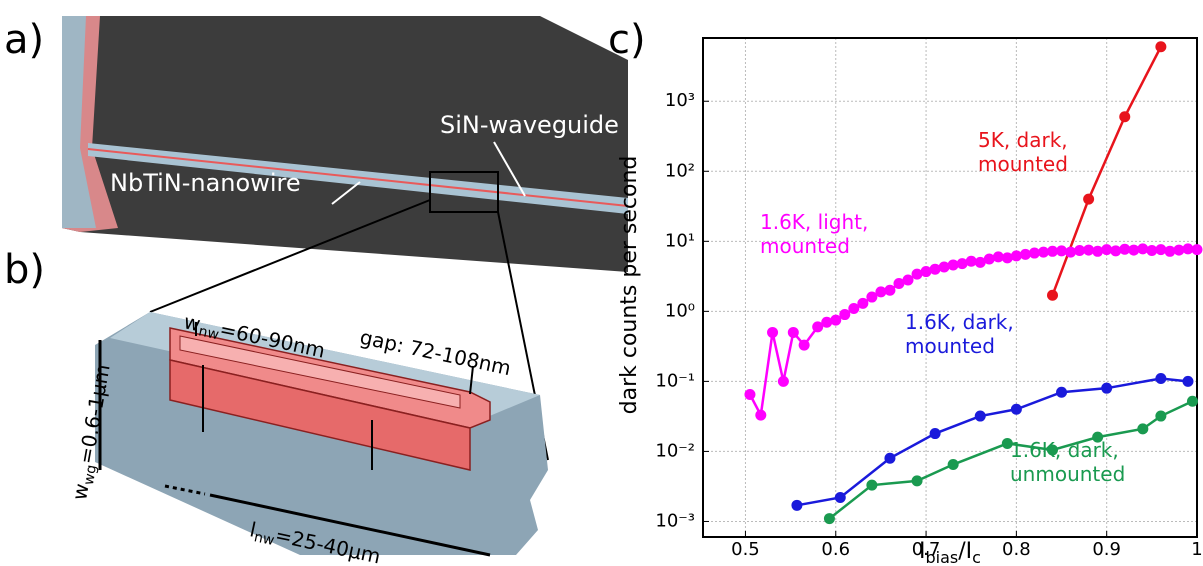 The height and width of the screenshot is (566, 1203). Describe the element at coordinates (675, 380) in the screenshot. I see `y-tick-label: 10⁻¹` at that location.